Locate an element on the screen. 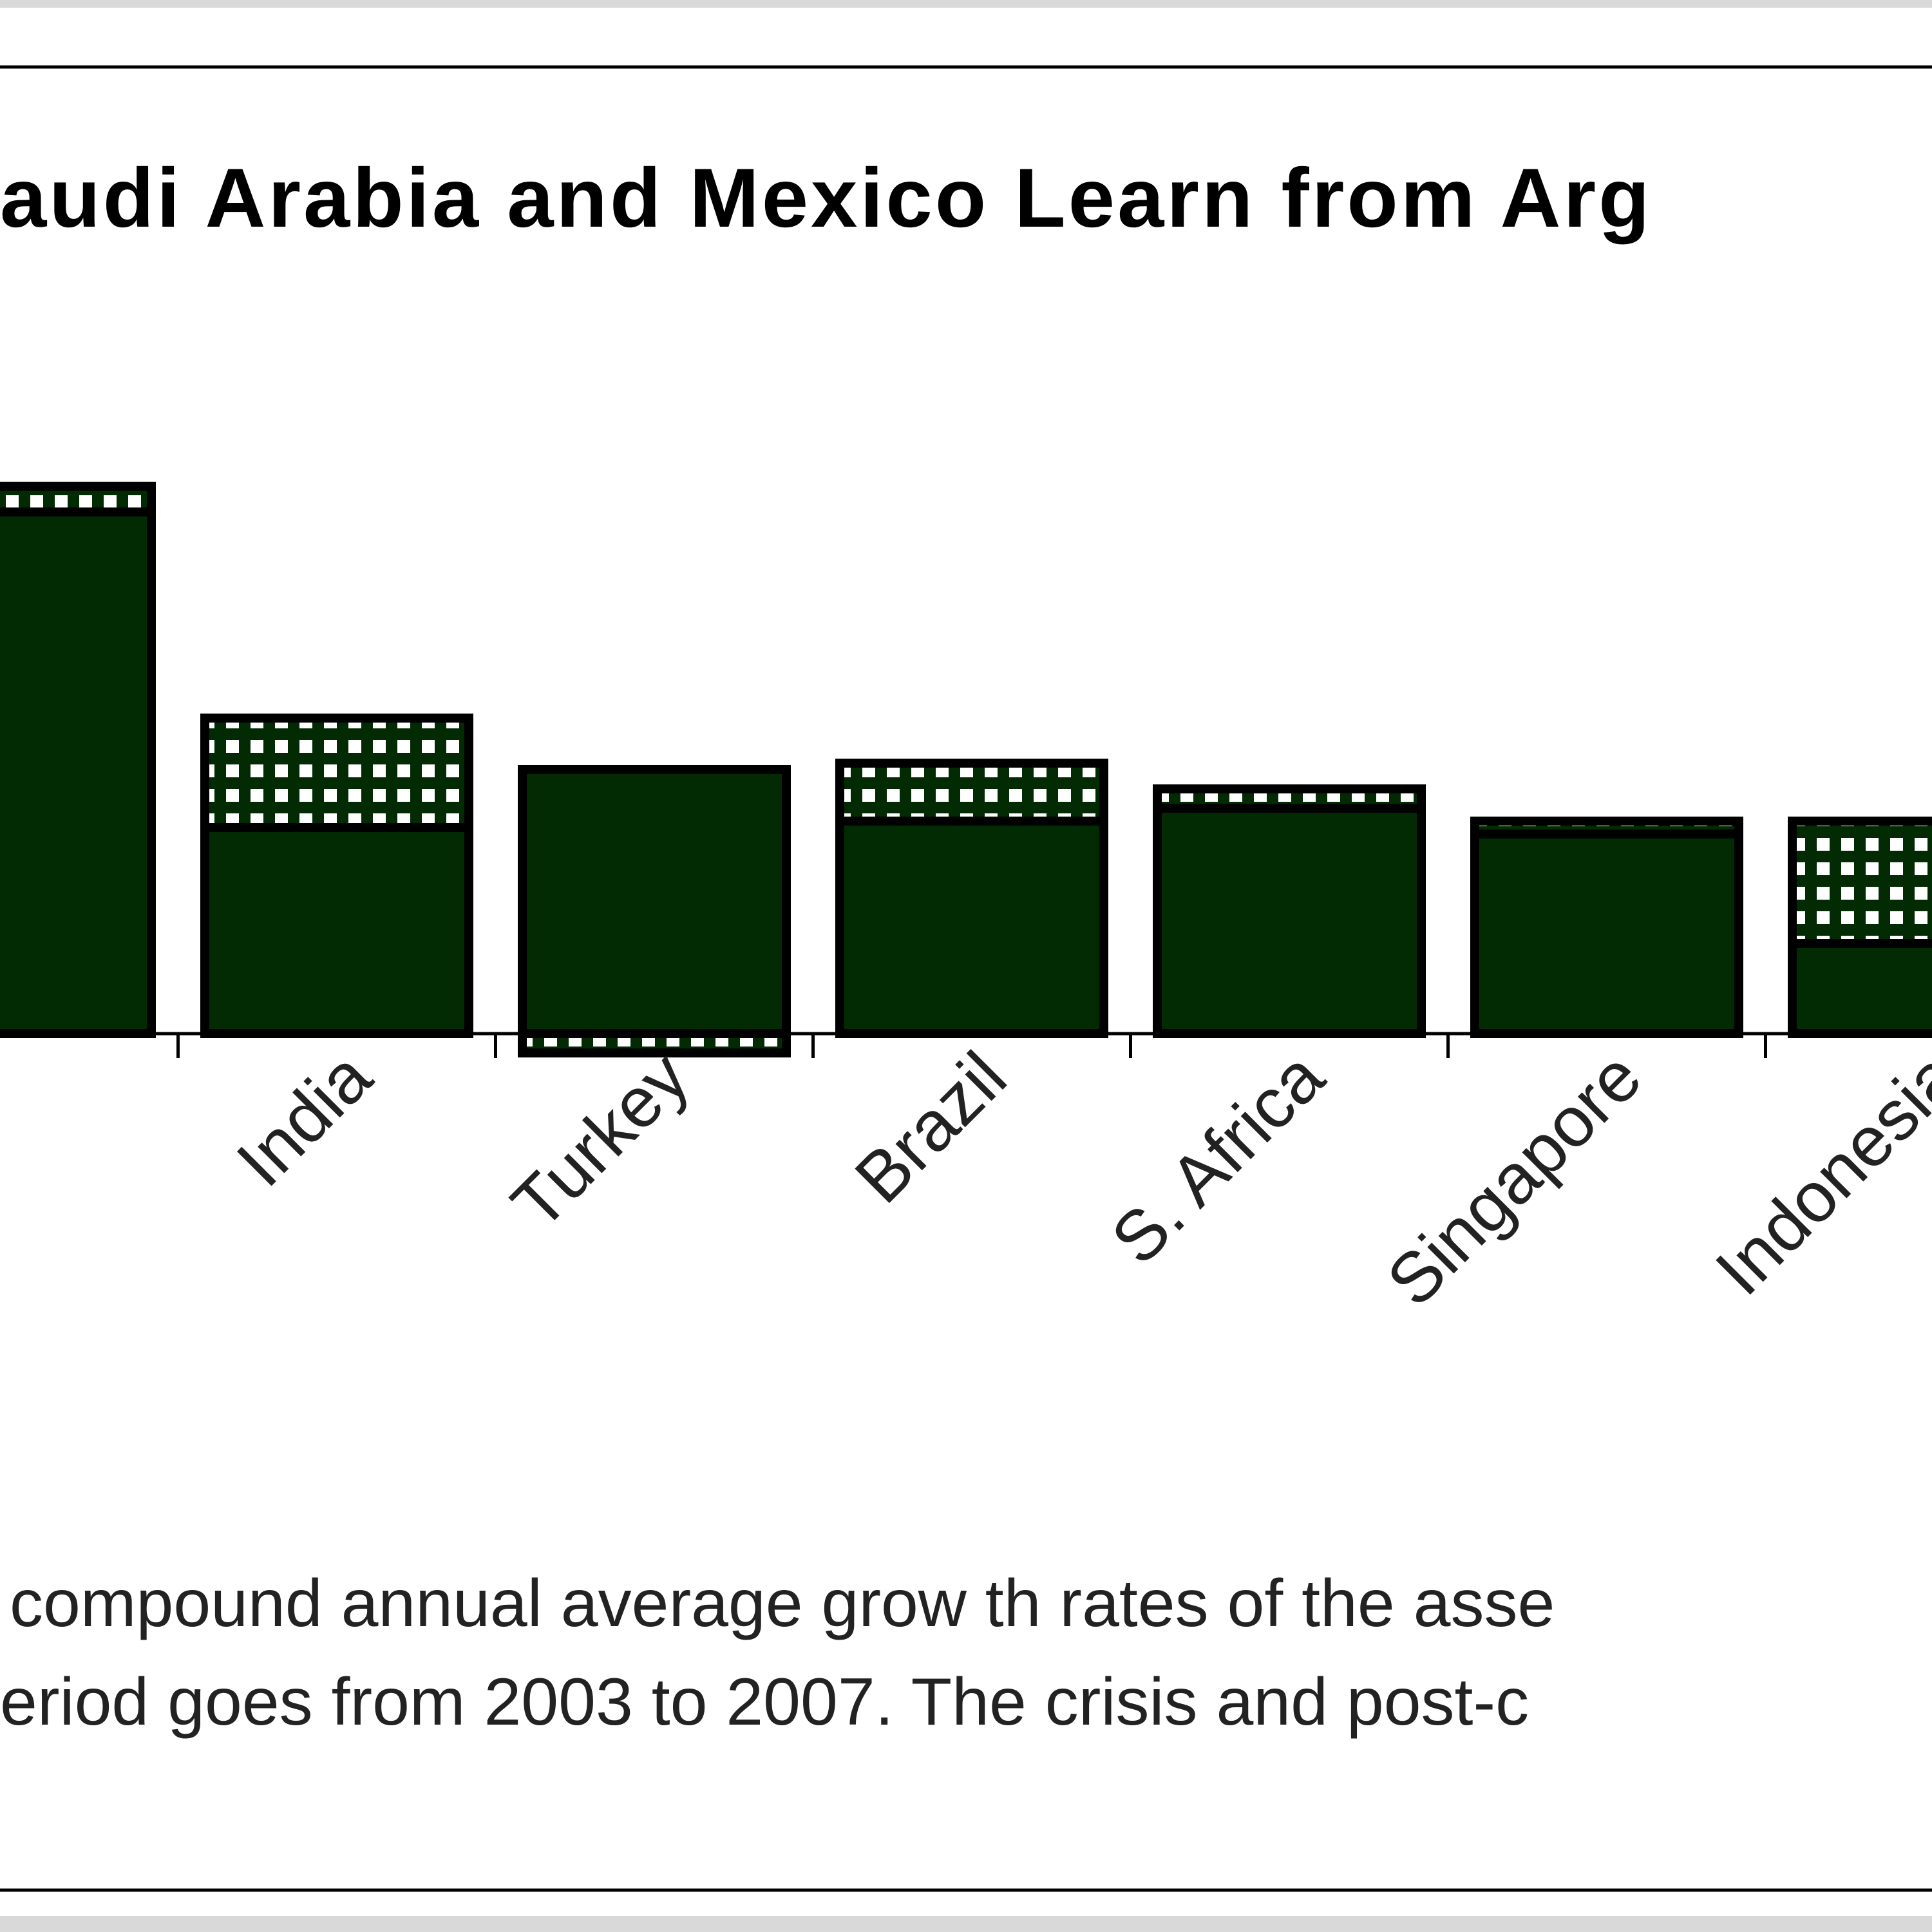 The image size is (1932, 1932). bar-group-first is located at coordinates (78, 760).